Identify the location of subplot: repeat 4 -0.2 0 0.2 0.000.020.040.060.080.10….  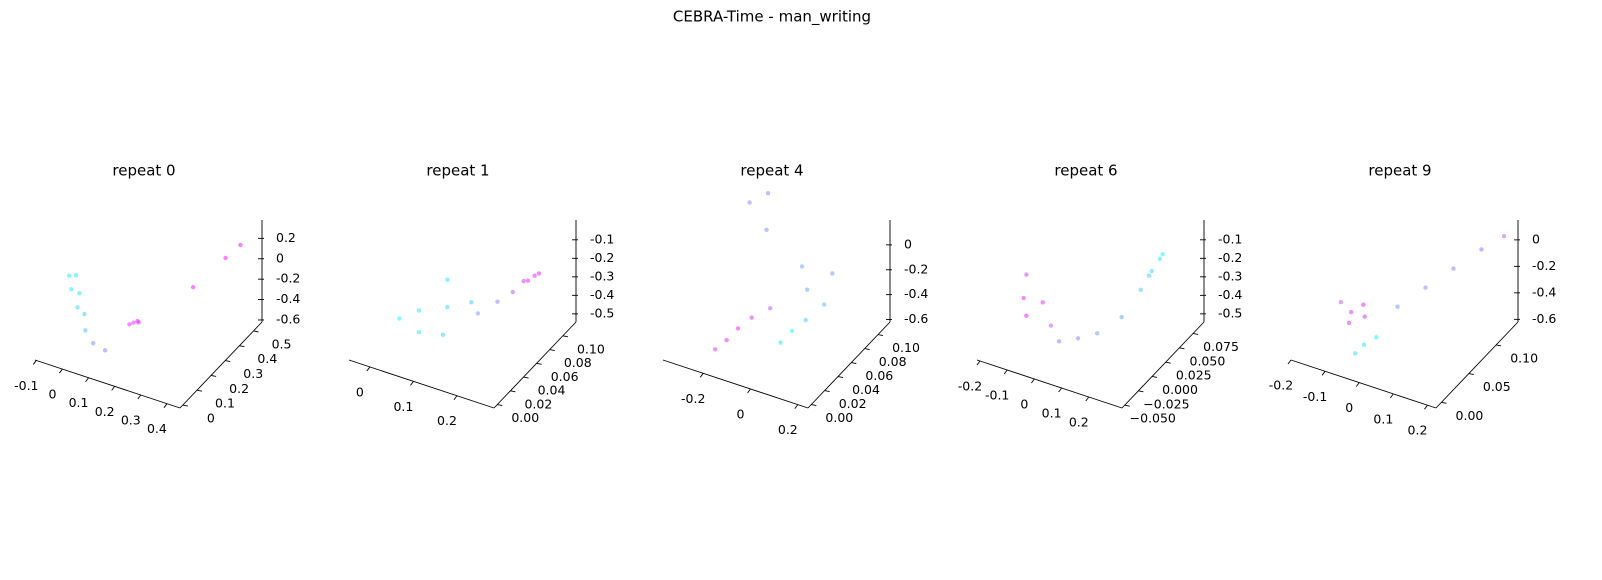
(795, 299).